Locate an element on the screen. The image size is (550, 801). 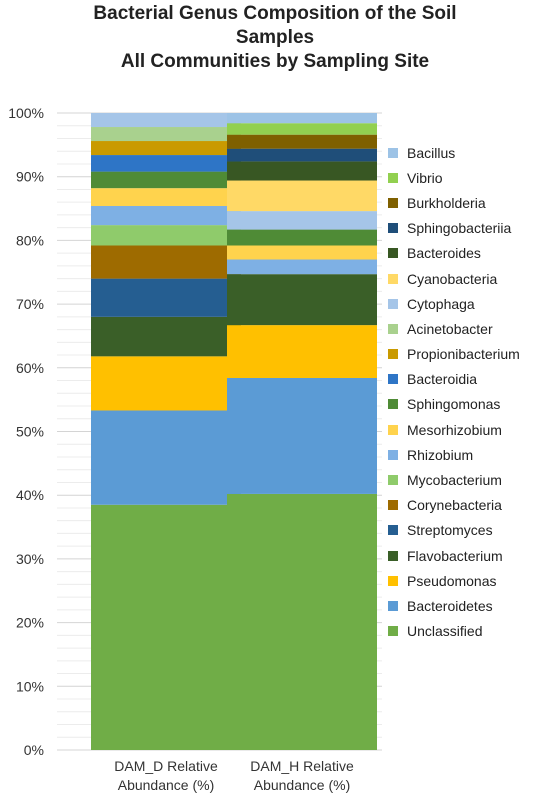
legend-label: Burkholderia is located at coordinates (446, 202).